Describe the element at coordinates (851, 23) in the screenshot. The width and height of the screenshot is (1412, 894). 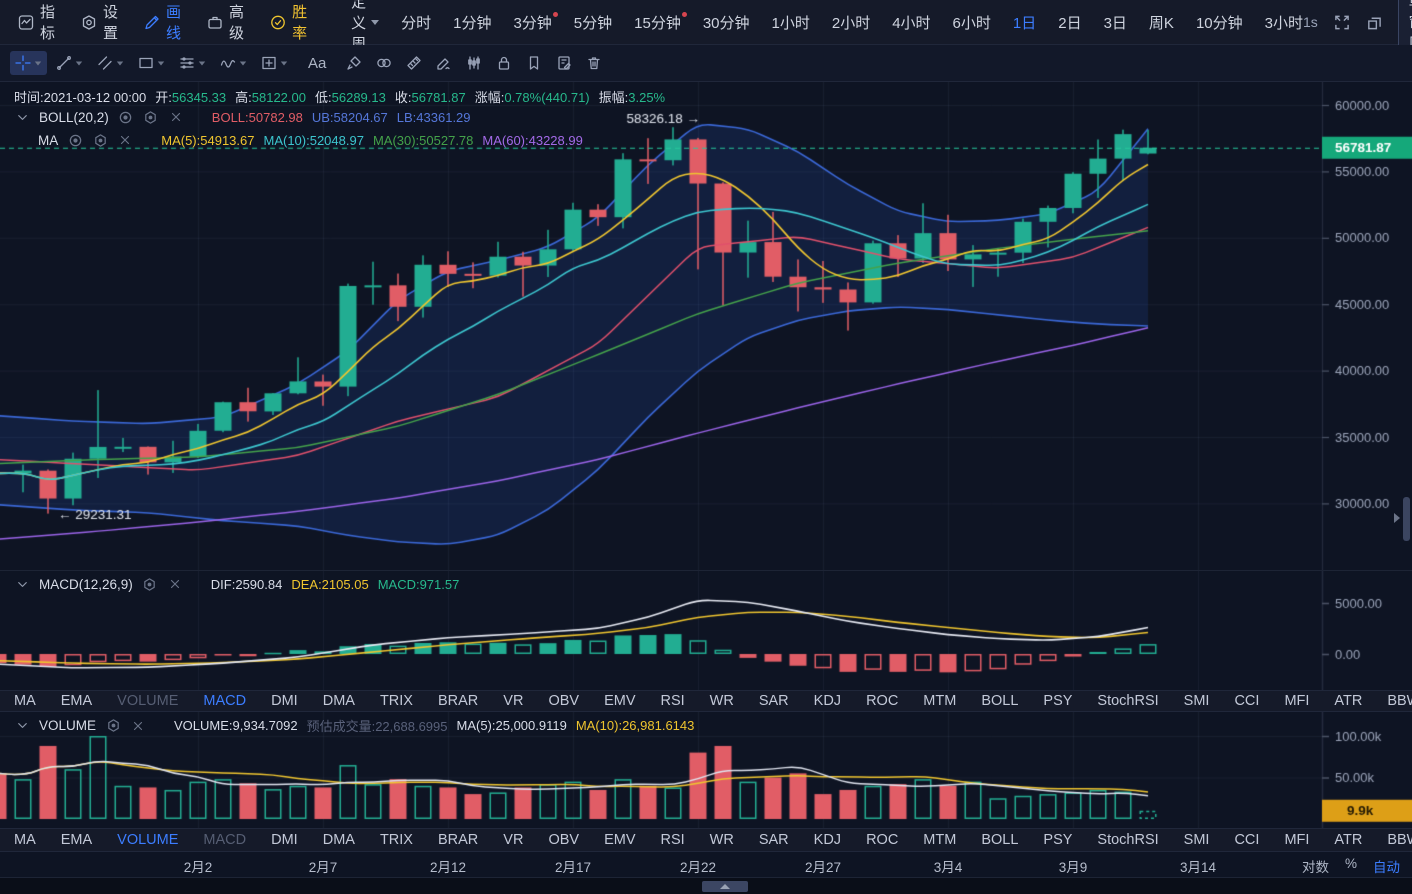
I see `period-2小时: 2小时` at that location.